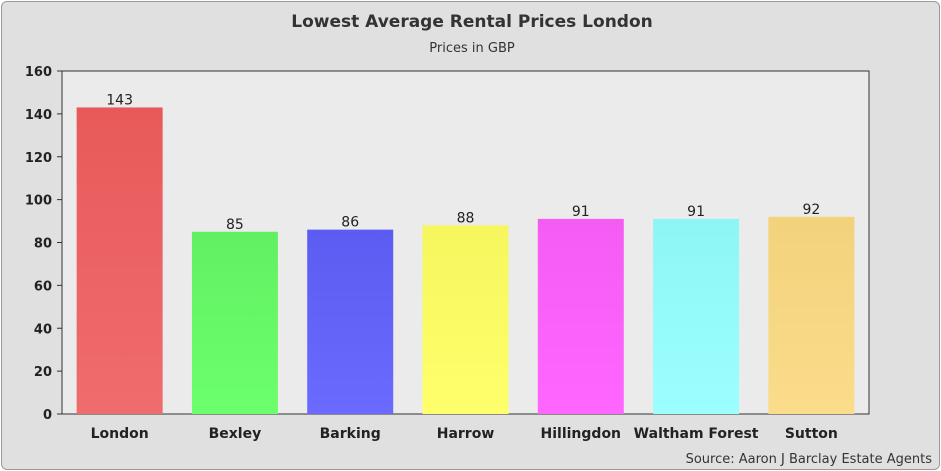 This screenshot has height=471, width=941. I want to click on x-tick-label: Barking, so click(350, 434).